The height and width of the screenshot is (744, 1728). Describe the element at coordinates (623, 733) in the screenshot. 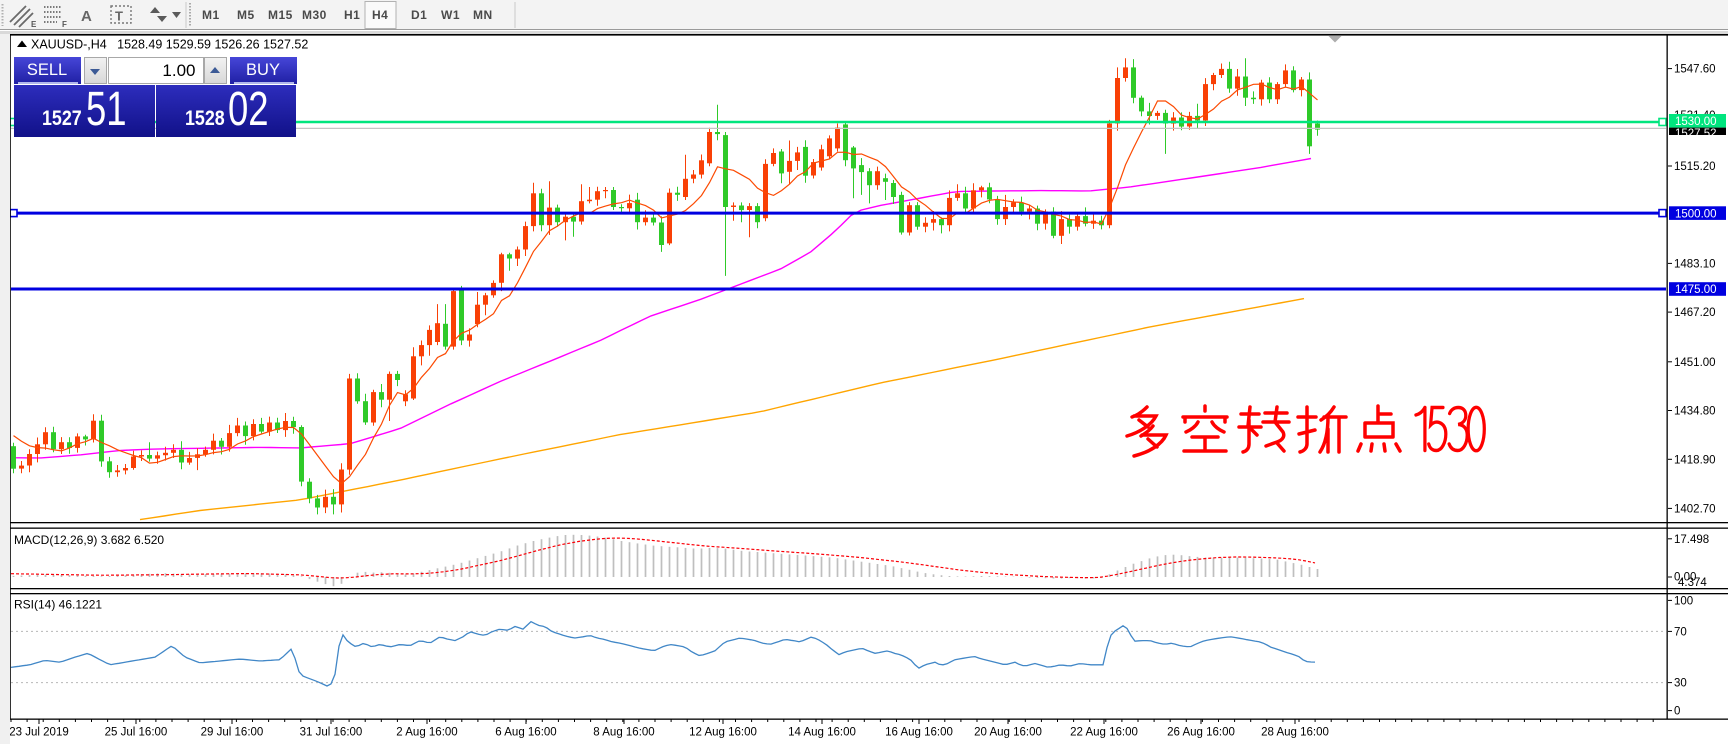

I see `svg-text: 8 Aug 16:00` at that location.